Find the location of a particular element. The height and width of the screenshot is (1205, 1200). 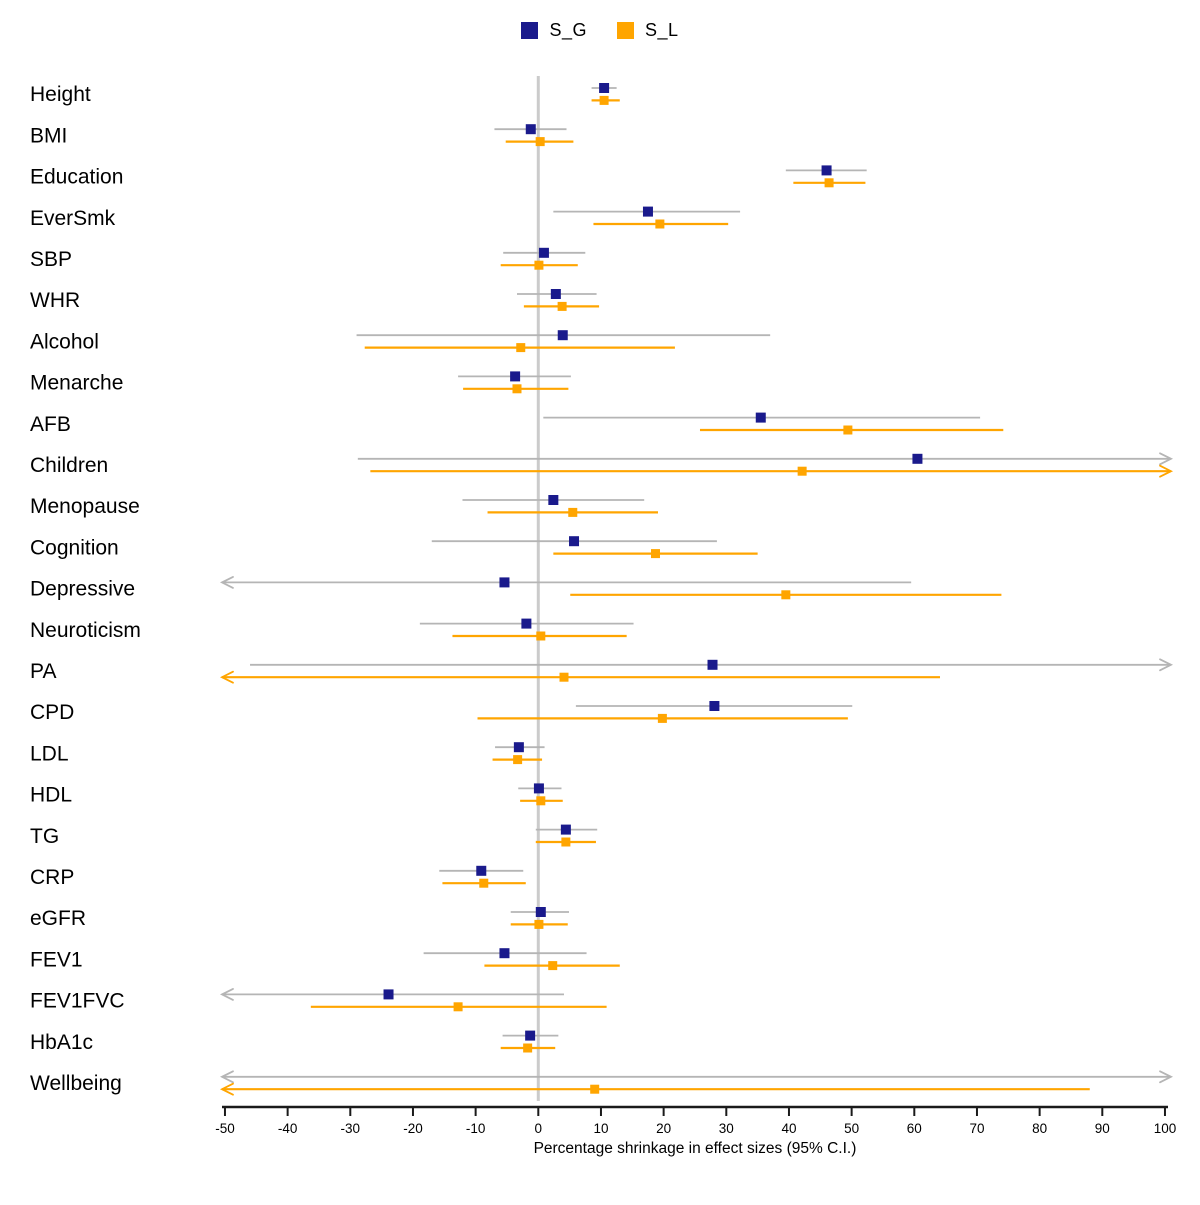

point-s_l-menopause is located at coordinates (573, 512).